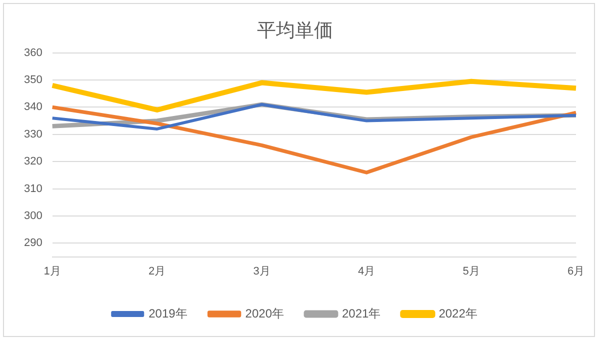 The width and height of the screenshot is (600, 341). What do you see at coordinates (33, 80) in the screenshot?
I see `y-tick-label: 350` at bounding box center [33, 80].